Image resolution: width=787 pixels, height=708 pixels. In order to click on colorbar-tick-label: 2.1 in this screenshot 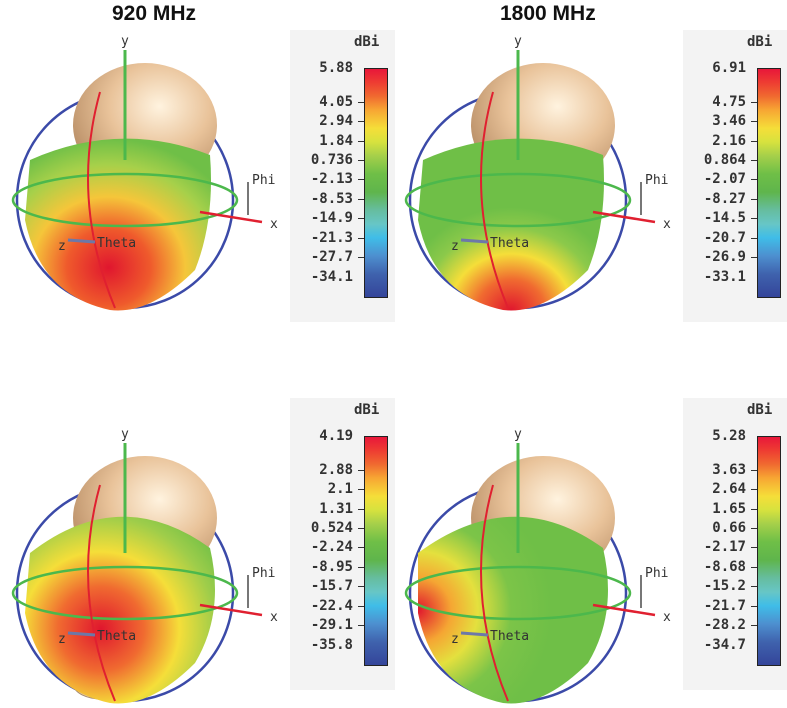, I will do `click(340, 489)`.